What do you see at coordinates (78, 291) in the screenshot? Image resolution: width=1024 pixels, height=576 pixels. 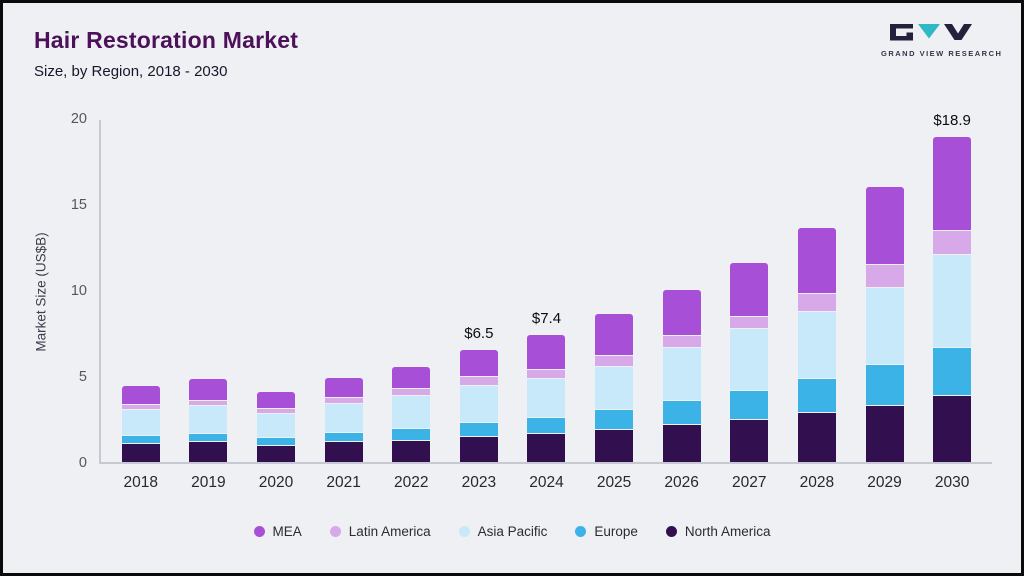 I see `y-tick-label: 10` at bounding box center [78, 291].